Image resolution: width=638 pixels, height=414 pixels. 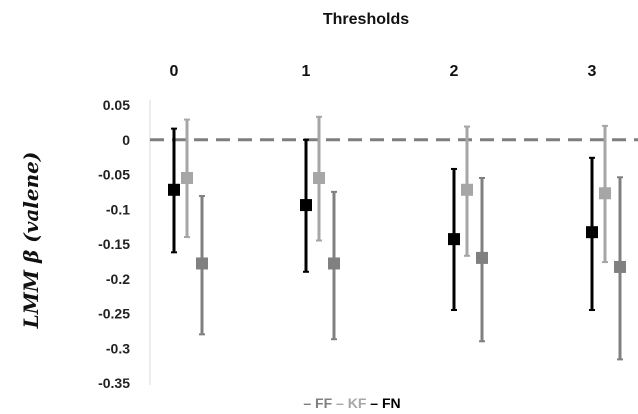 I want to click on category-label: 2, so click(x=454, y=71).